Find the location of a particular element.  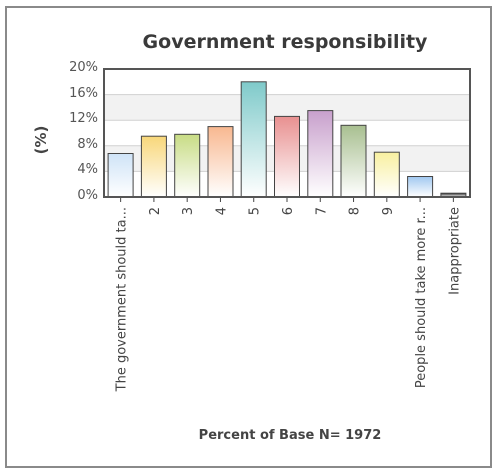

chart-title: Government responsibility is located at coordinates (285, 42).